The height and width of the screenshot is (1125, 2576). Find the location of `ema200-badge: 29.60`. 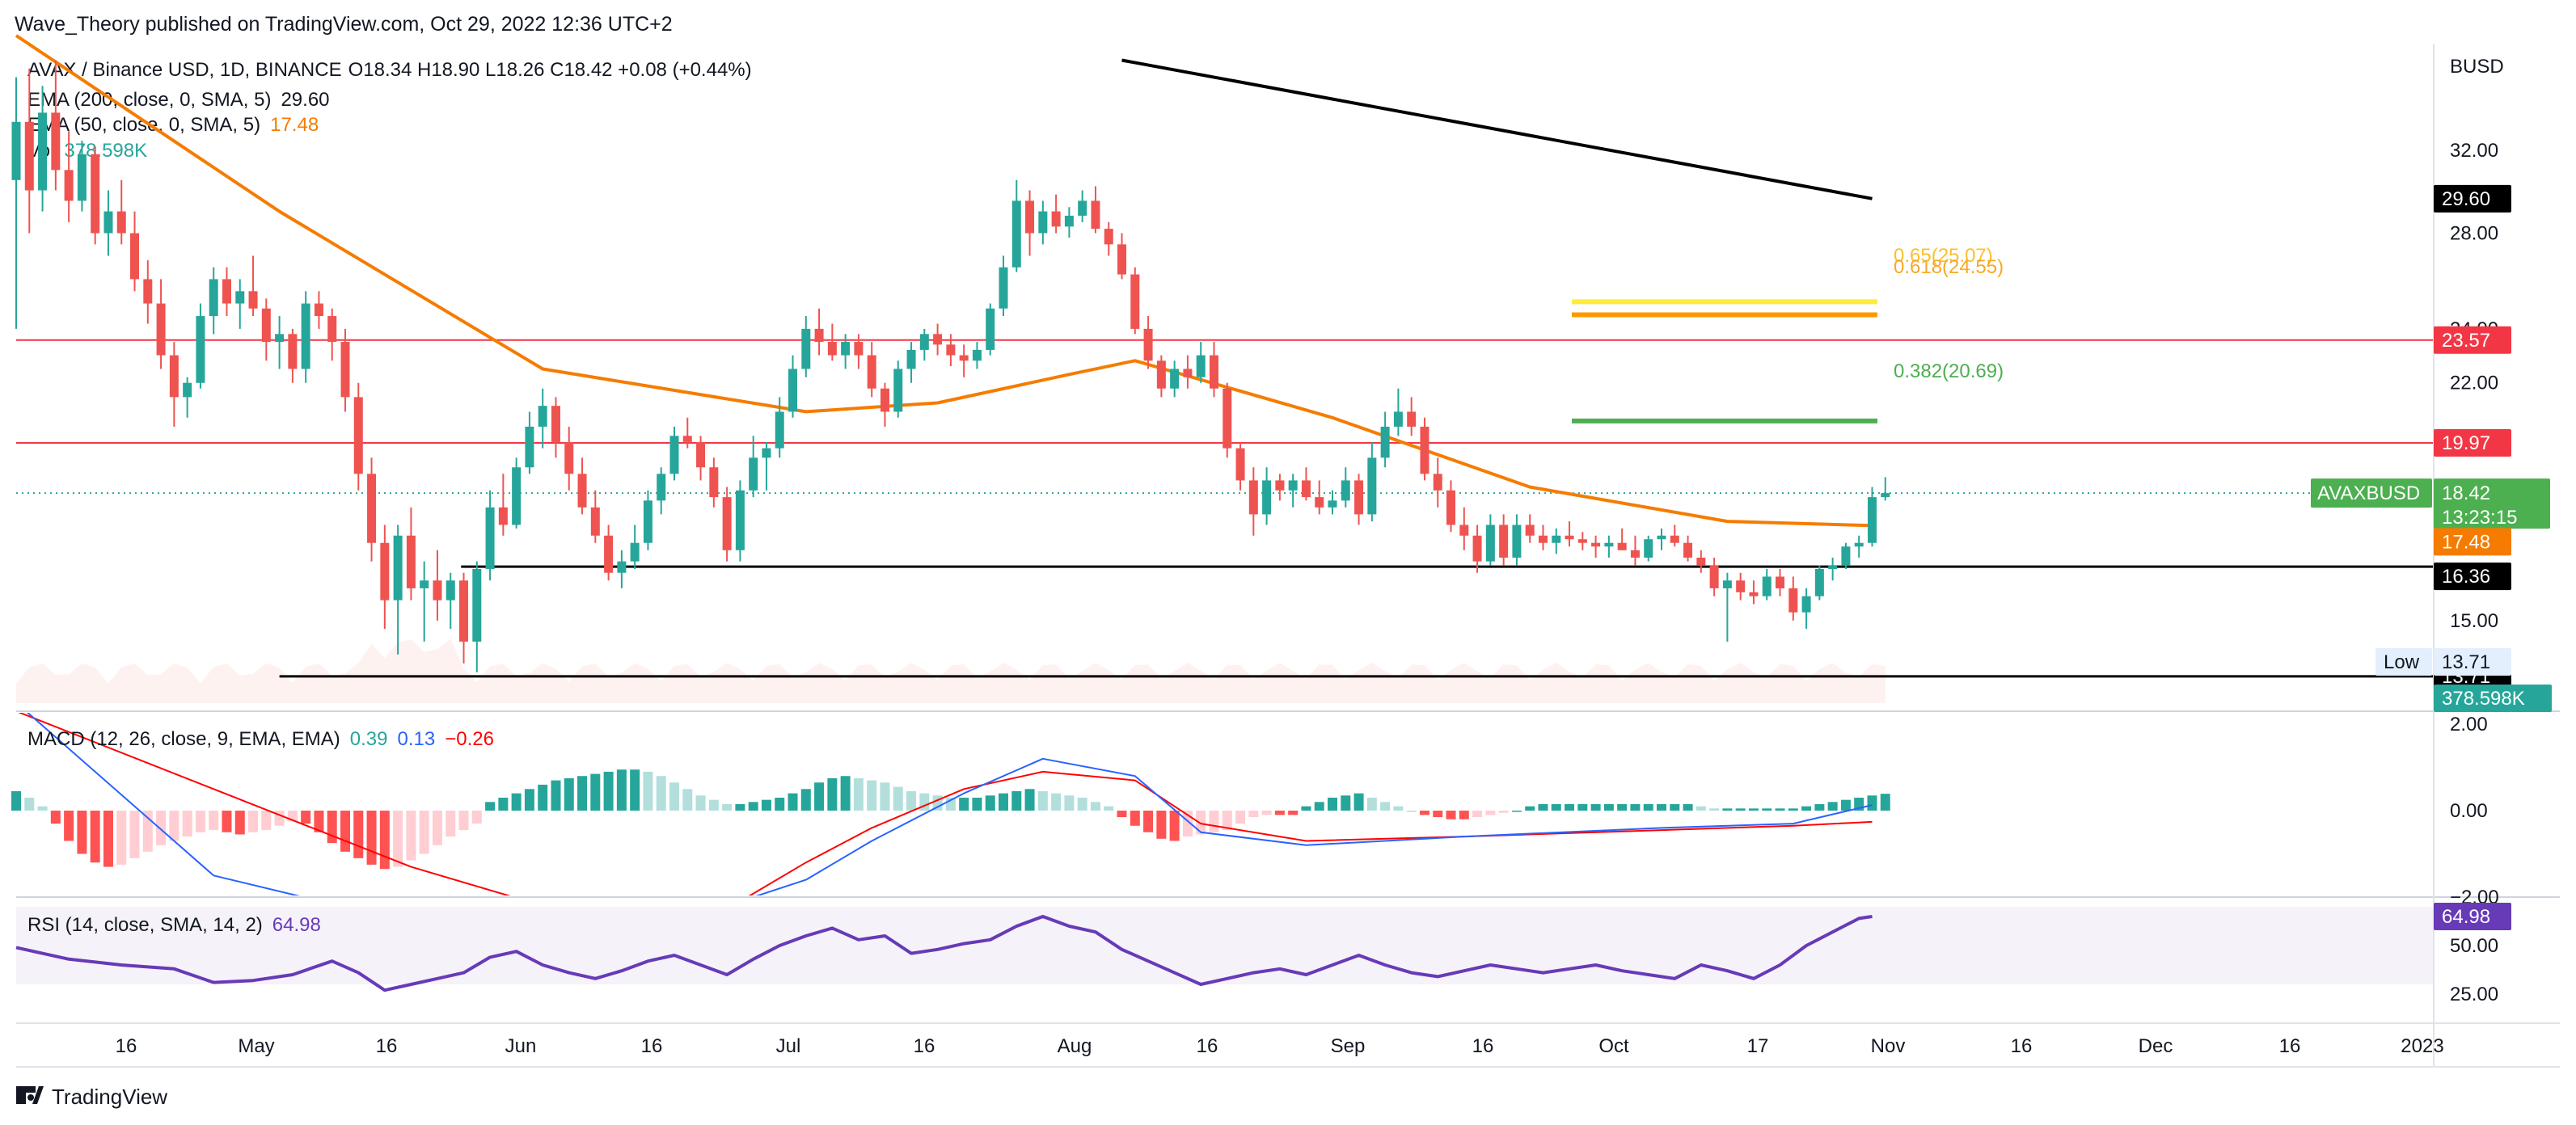

ema200-badge: 29.60 is located at coordinates (2466, 199).